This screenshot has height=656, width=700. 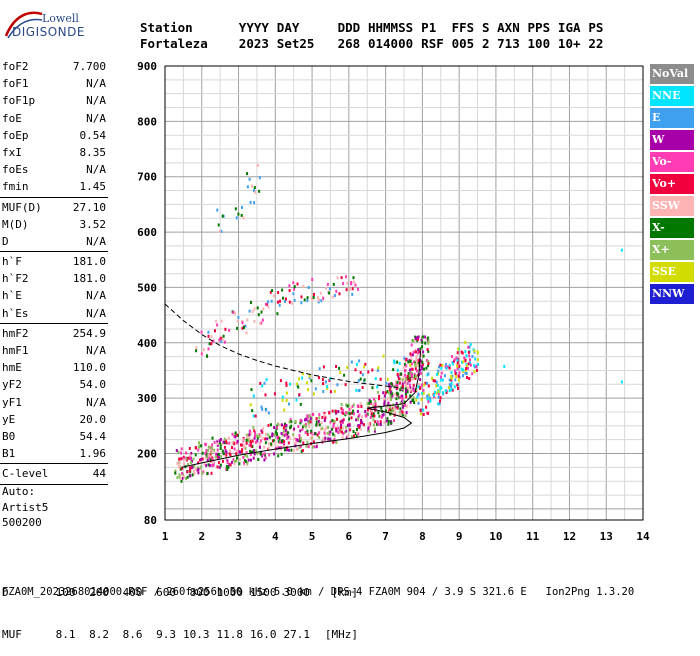 What do you see at coordinates (672, 250) in the screenshot?
I see `legend-item: X+` at bounding box center [672, 250].